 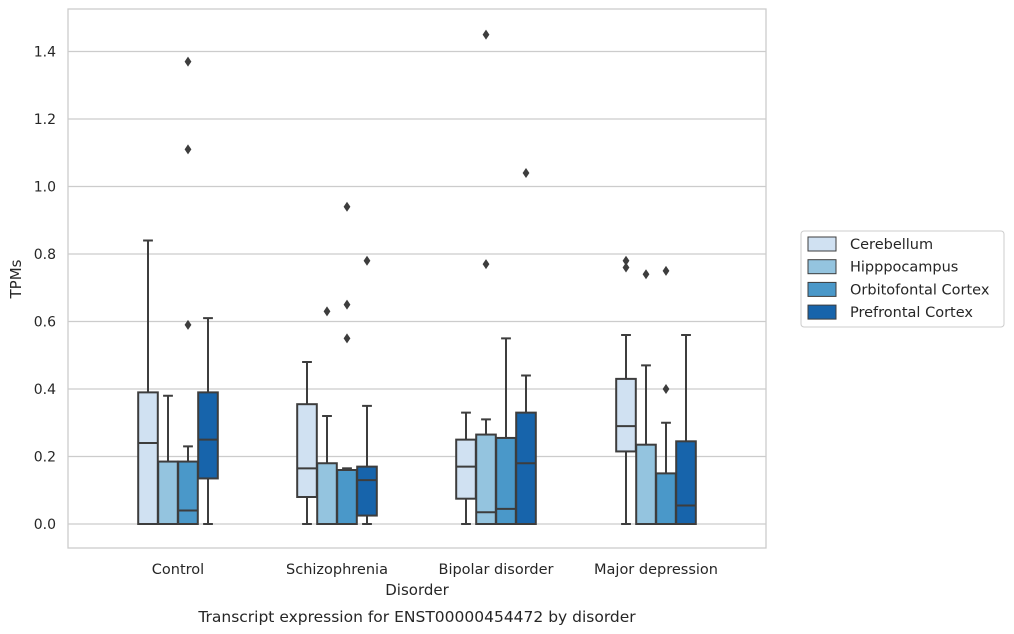 I want to click on legend-frame, so click(x=902, y=279).